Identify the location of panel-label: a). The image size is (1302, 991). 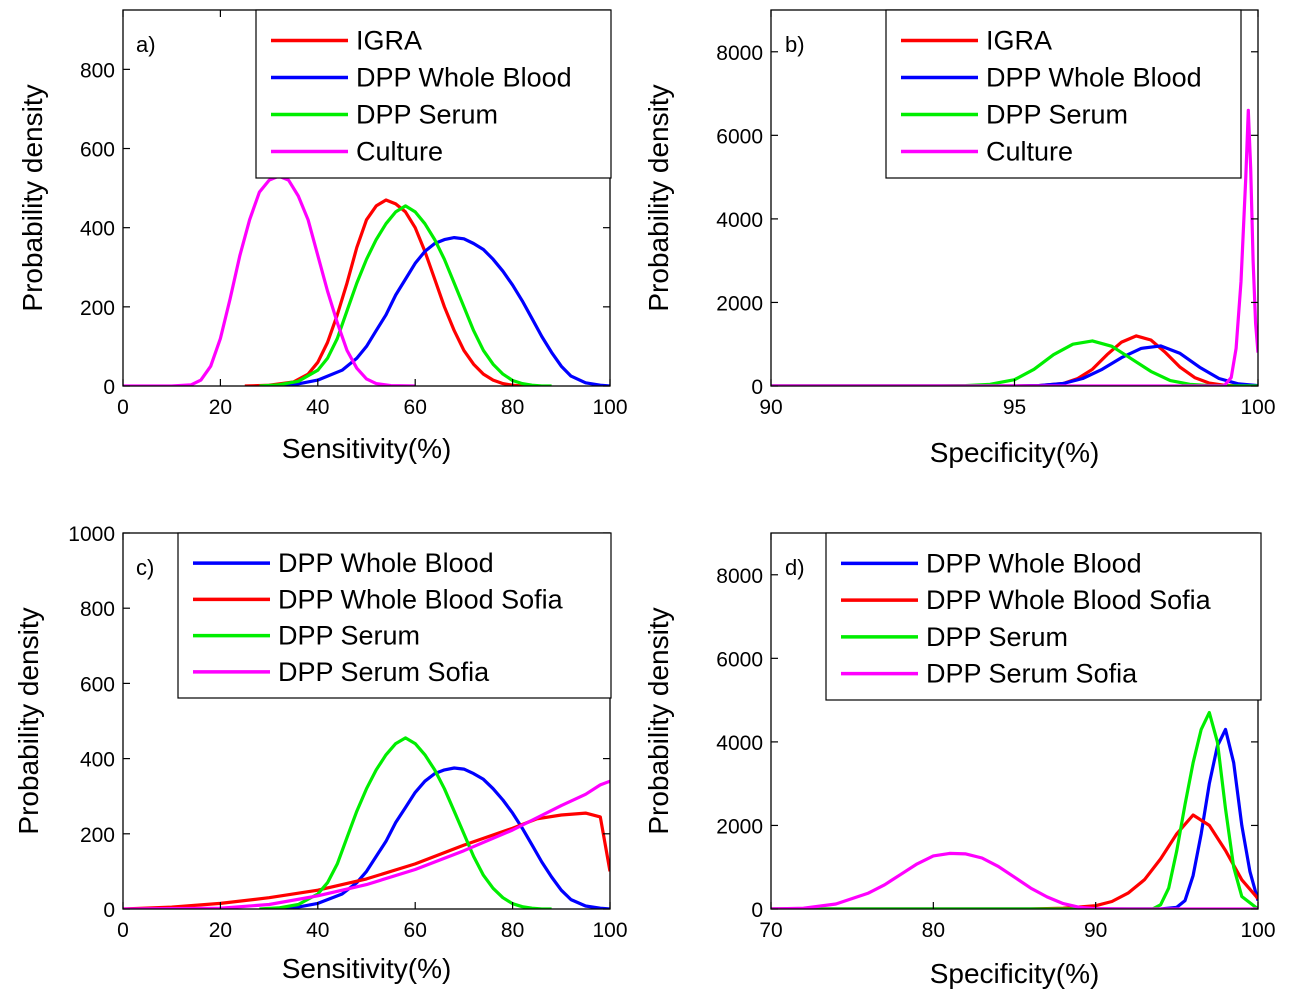
(146, 44).